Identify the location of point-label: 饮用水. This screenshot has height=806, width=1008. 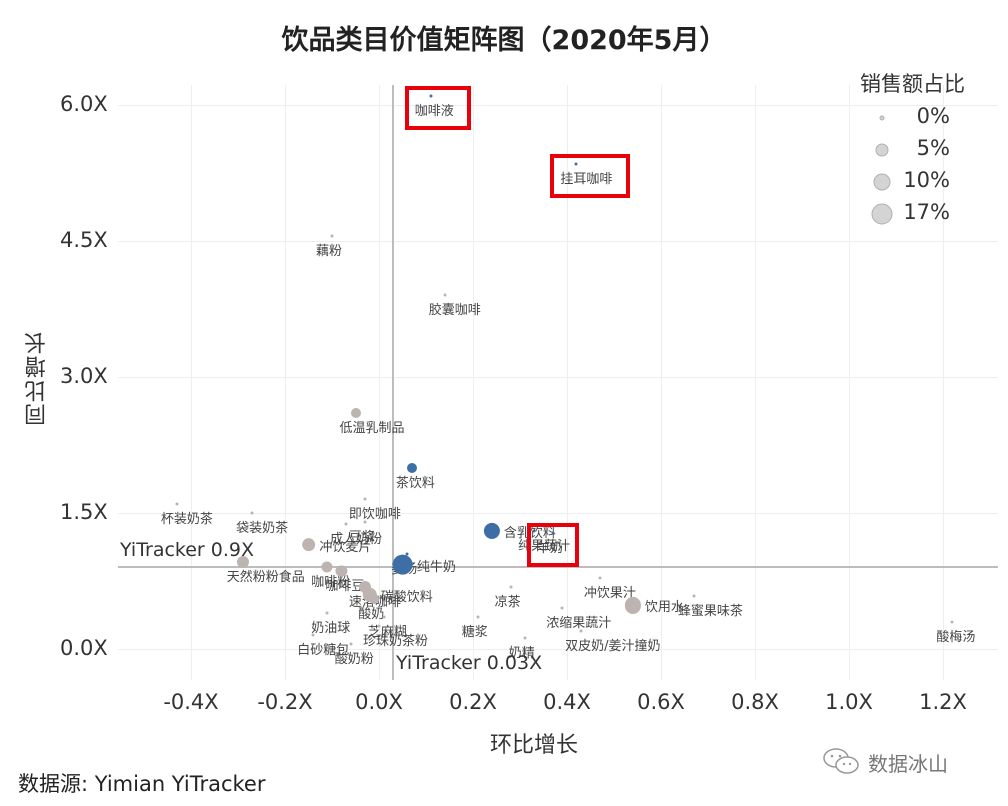
(664, 608).